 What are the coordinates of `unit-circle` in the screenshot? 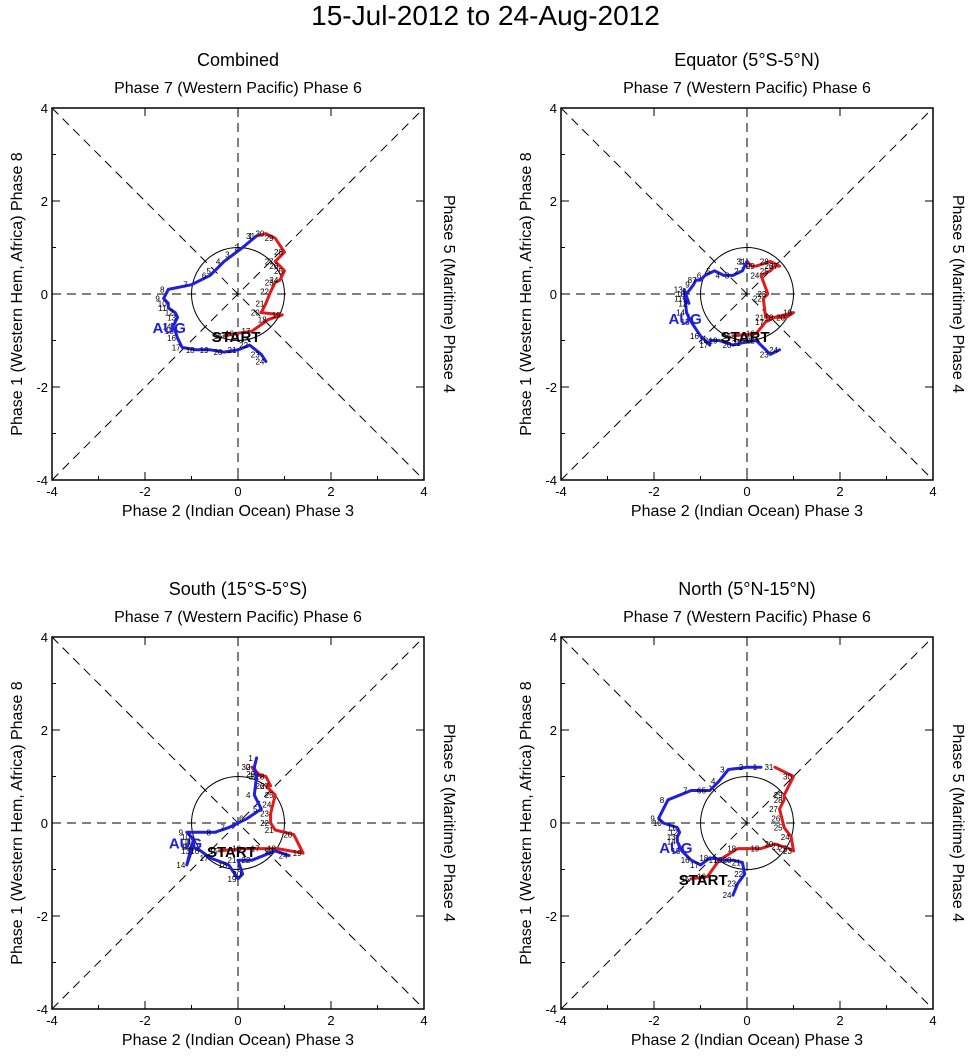 It's located at (747, 823).